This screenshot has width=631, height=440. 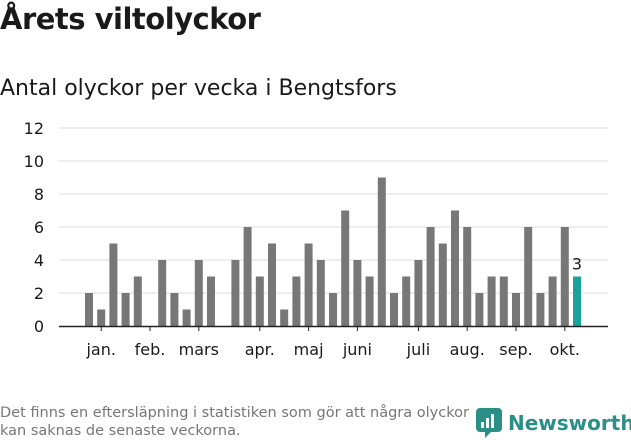 What do you see at coordinates (198, 88) in the screenshot?
I see `chart-subtitle: Antal olyckor per vecka i Bengtsfors` at bounding box center [198, 88].